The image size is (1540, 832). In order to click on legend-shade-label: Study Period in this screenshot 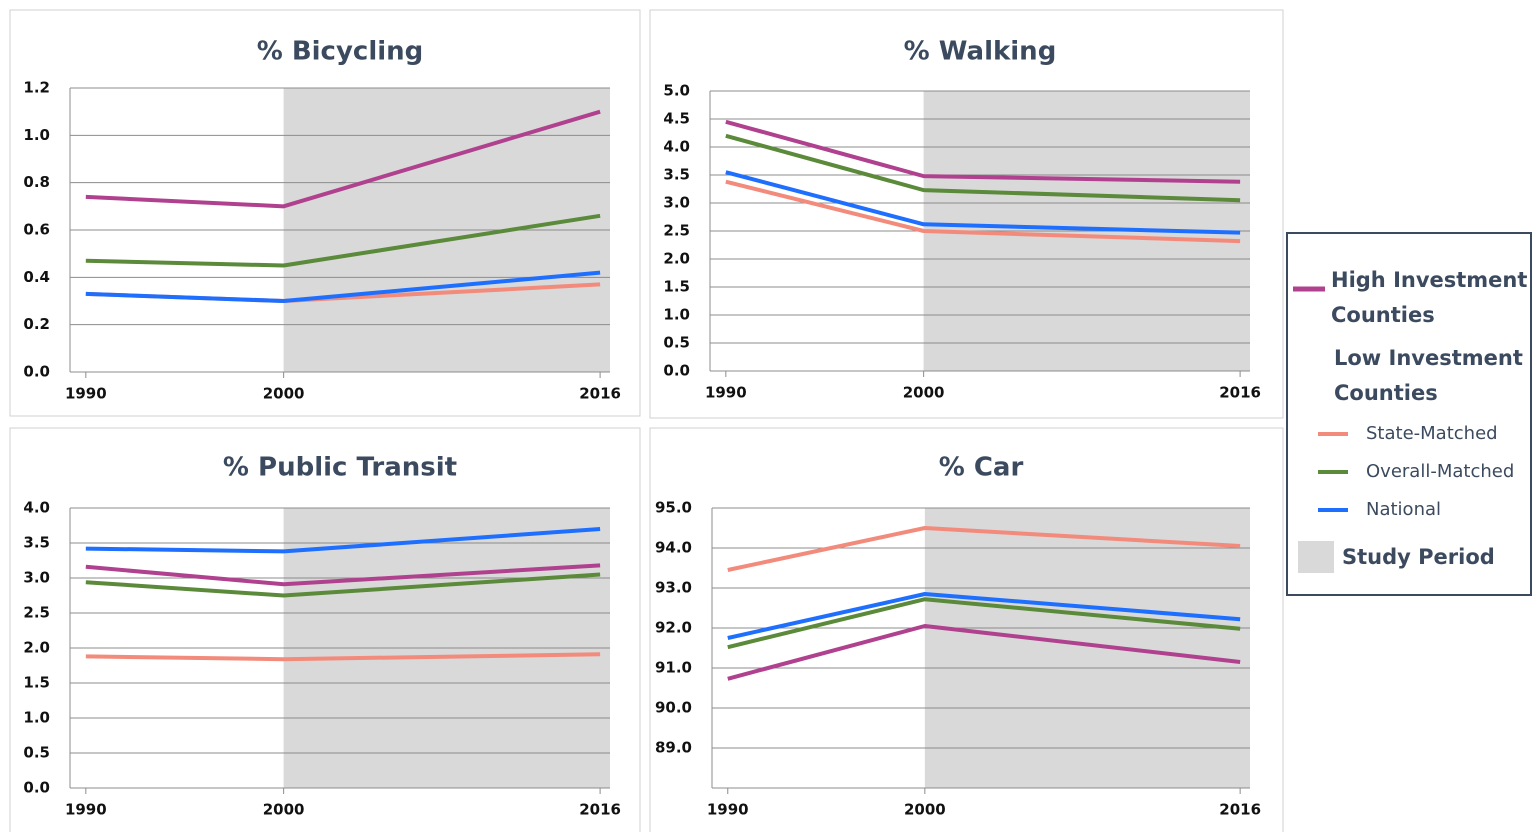, I will do `click(1418, 557)`.